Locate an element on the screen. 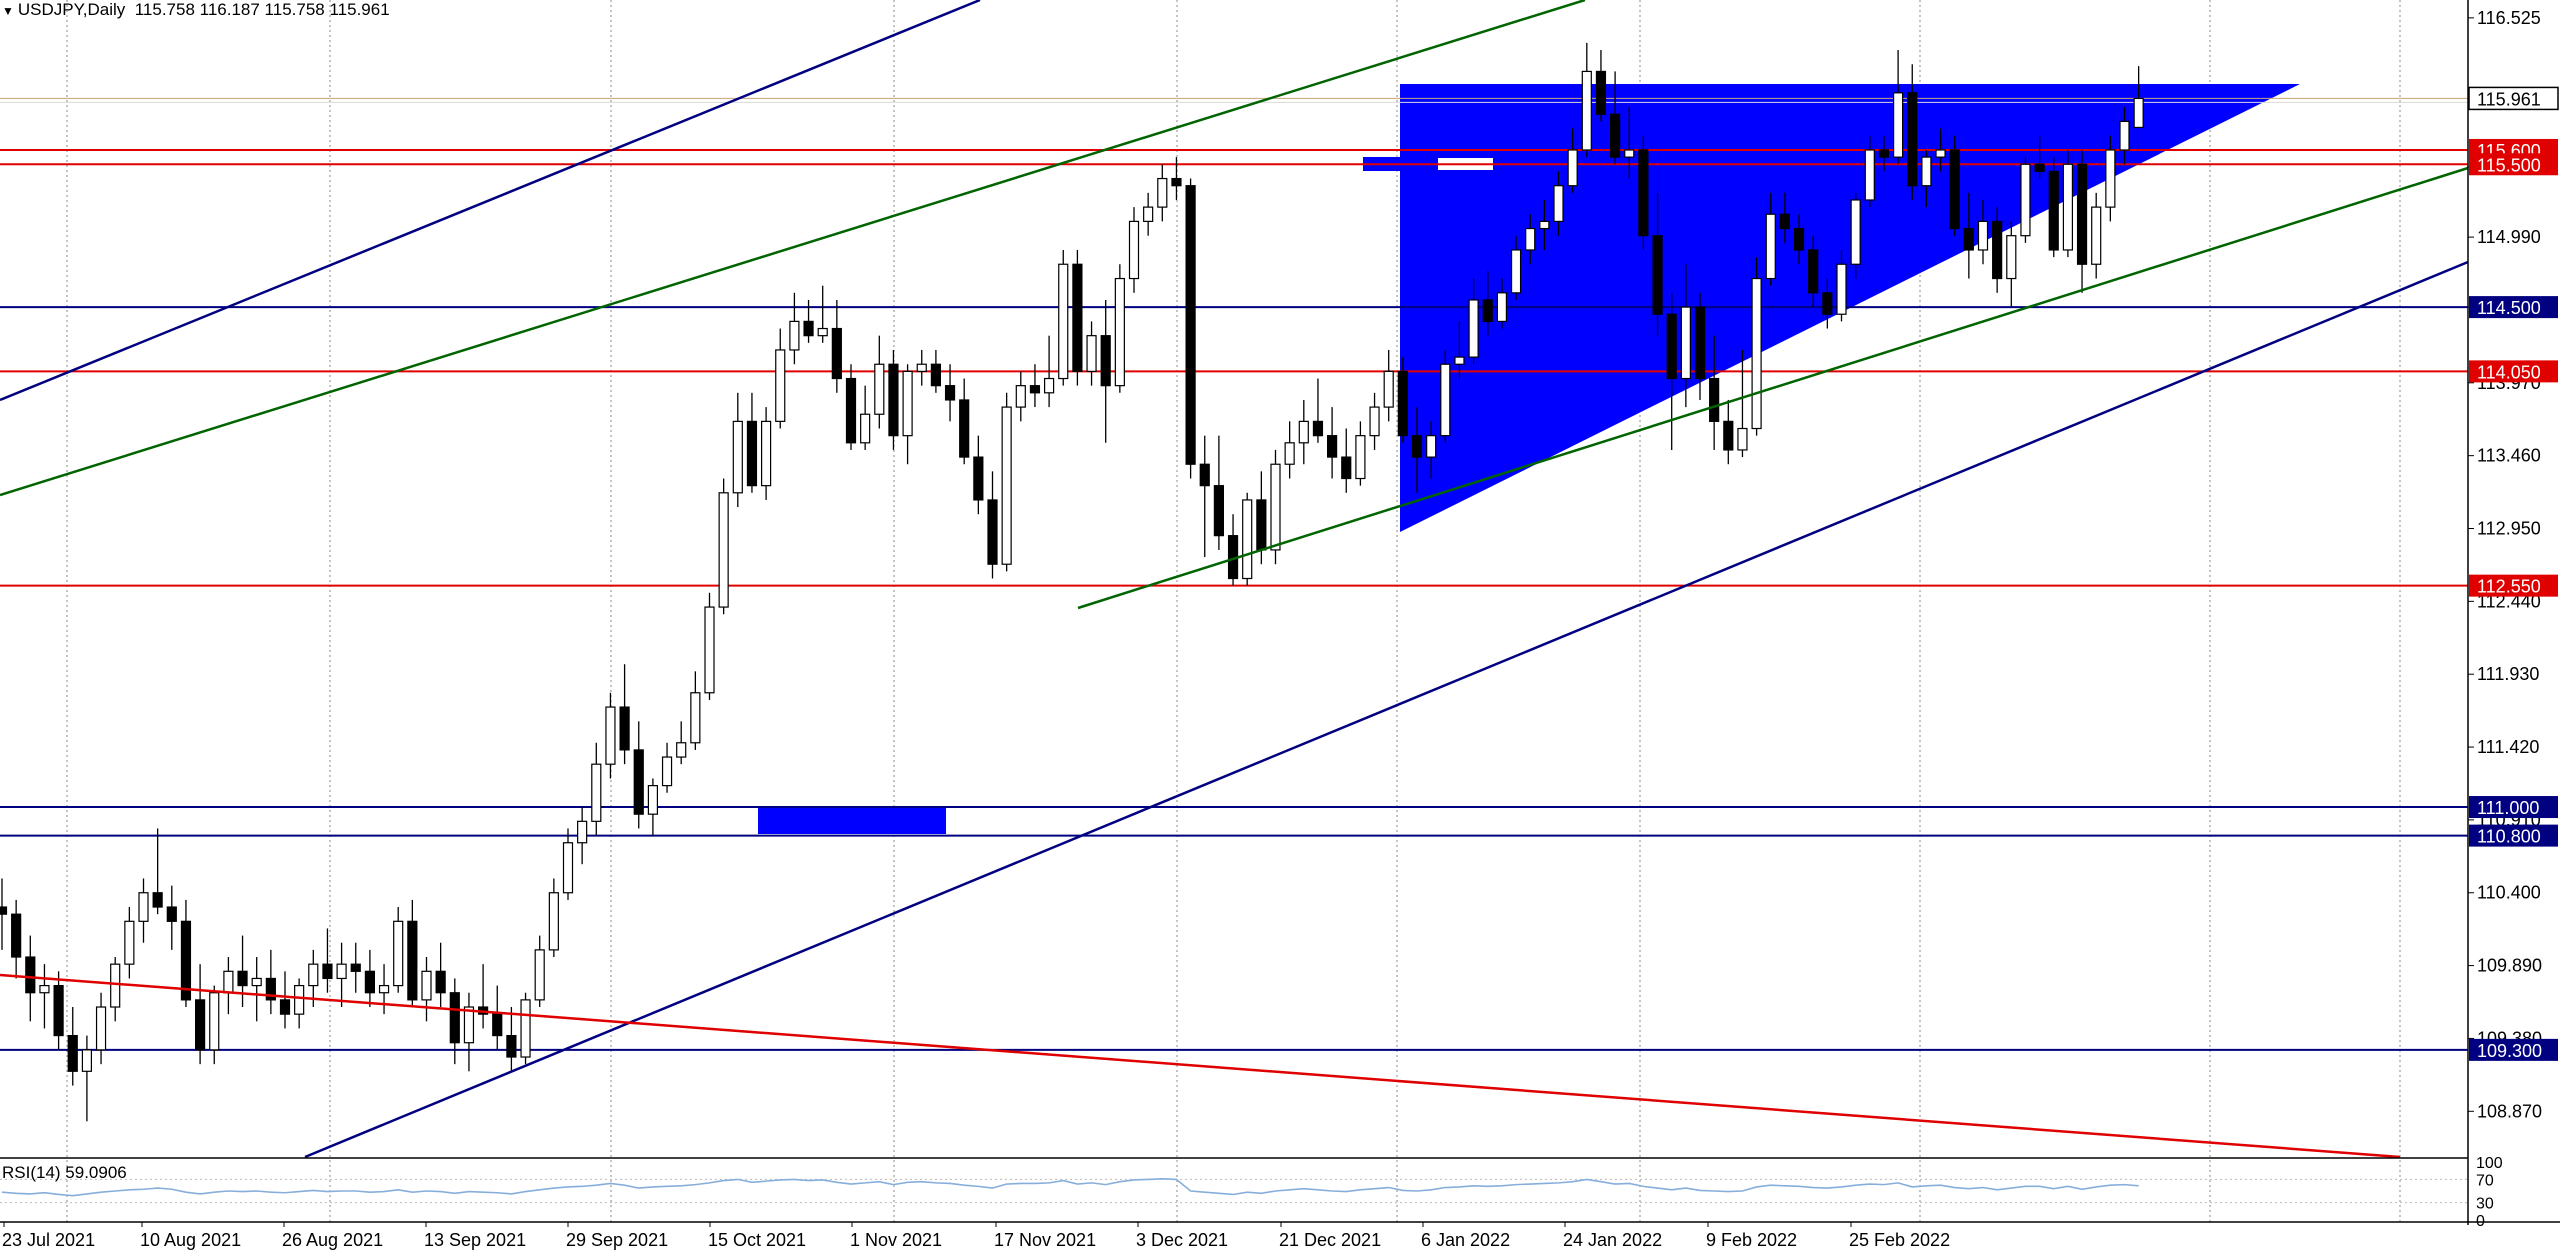  date-label: 25 Feb 2022 is located at coordinates (1899, 1240).